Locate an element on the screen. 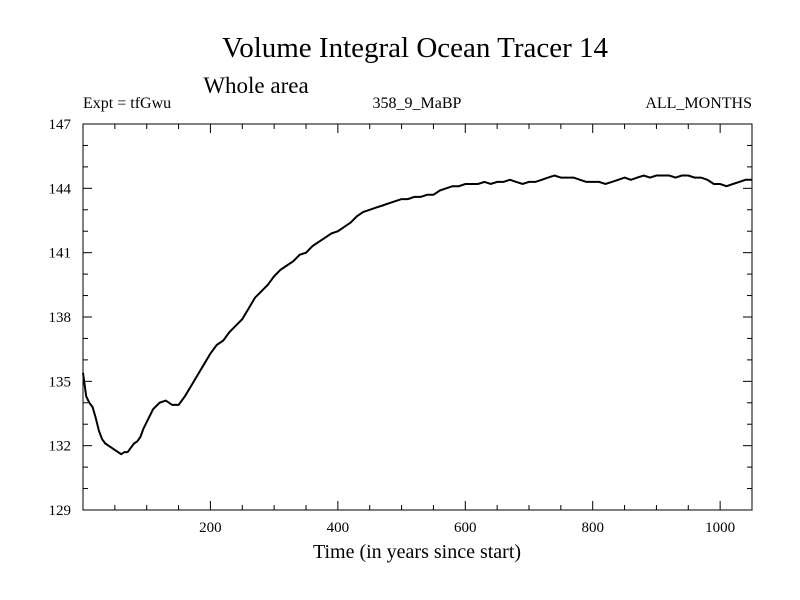 Image resolution: width=800 pixels, height=600 pixels. period-label: 358_9_MaBP is located at coordinates (417, 103).